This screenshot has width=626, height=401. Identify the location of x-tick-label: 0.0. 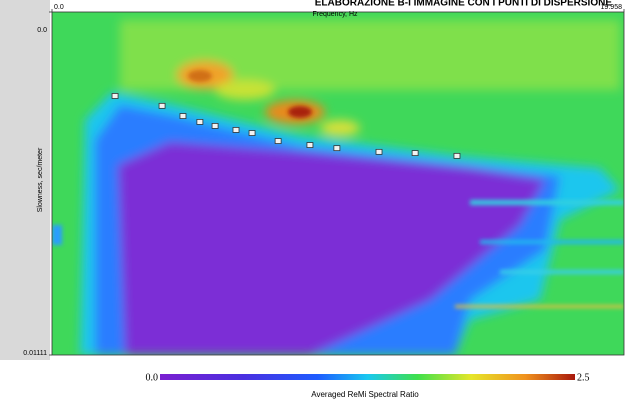
(59, 7).